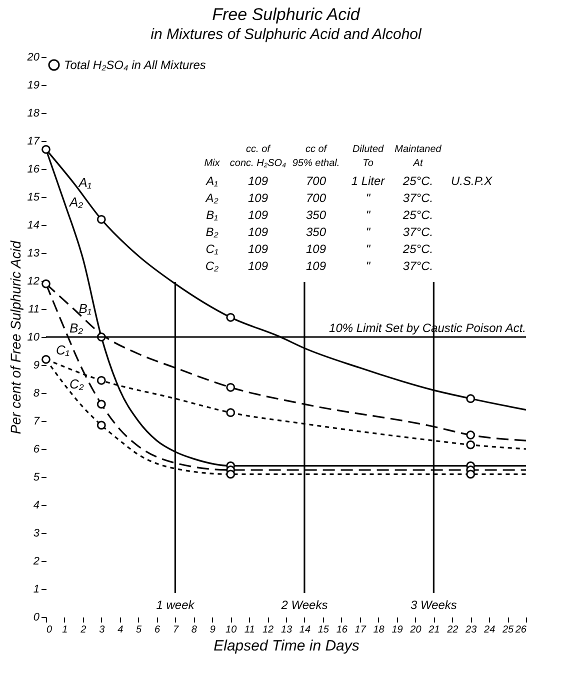 The width and height of the screenshot is (571, 690). What do you see at coordinates (520, 630) in the screenshot?
I see `x-tick-label: 26` at bounding box center [520, 630].